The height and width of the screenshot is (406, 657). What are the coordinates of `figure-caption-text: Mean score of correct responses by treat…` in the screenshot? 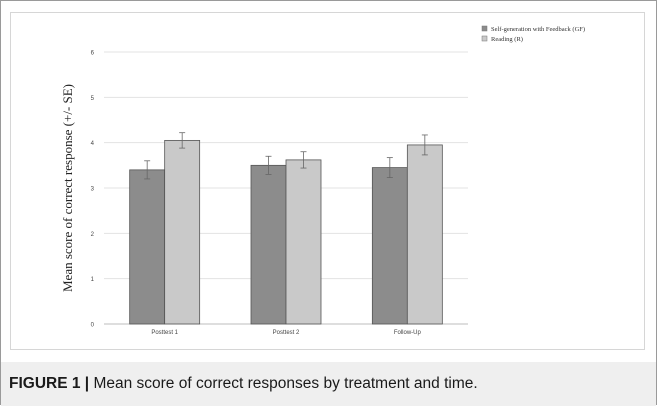 It's located at (283, 383).